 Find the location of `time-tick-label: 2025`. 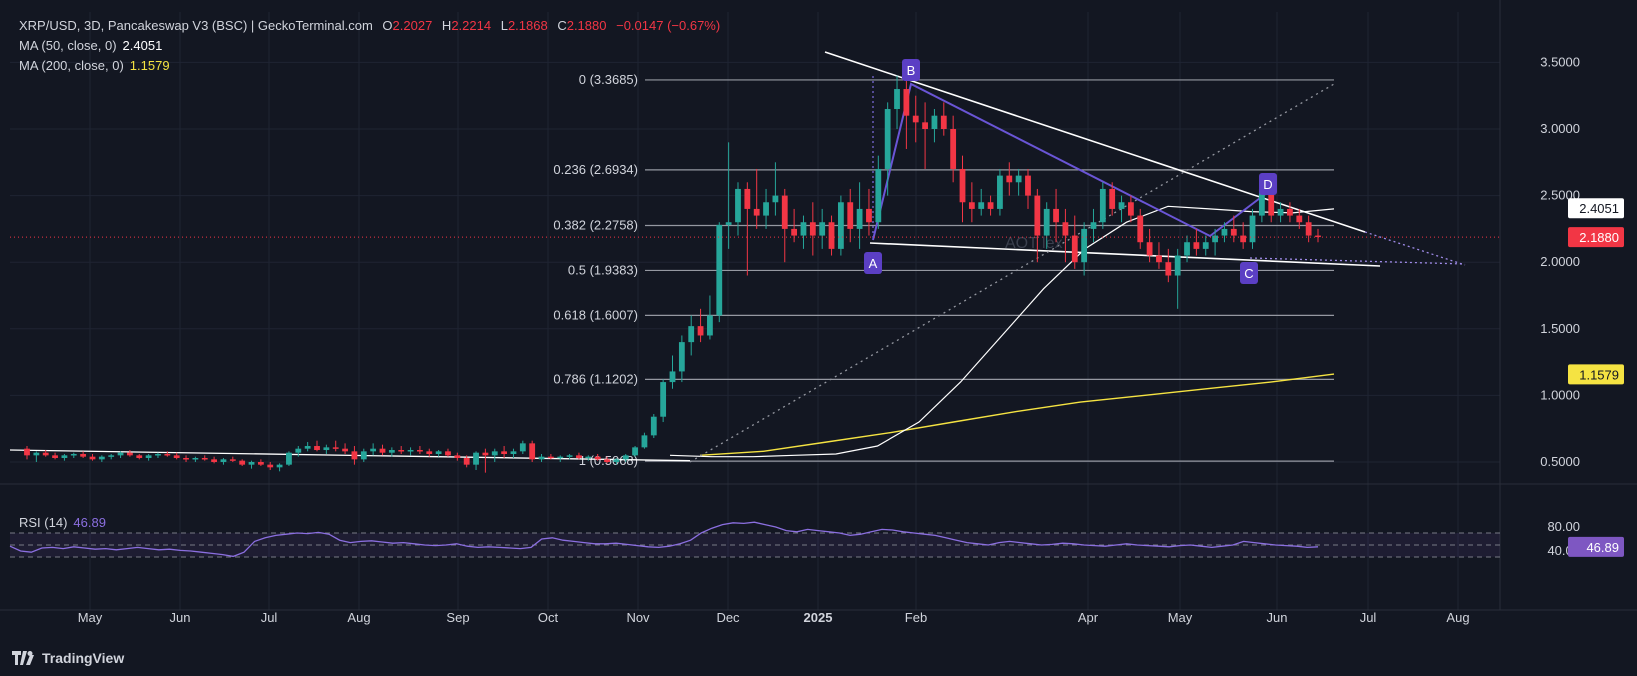

time-tick-label: 2025 is located at coordinates (818, 617).